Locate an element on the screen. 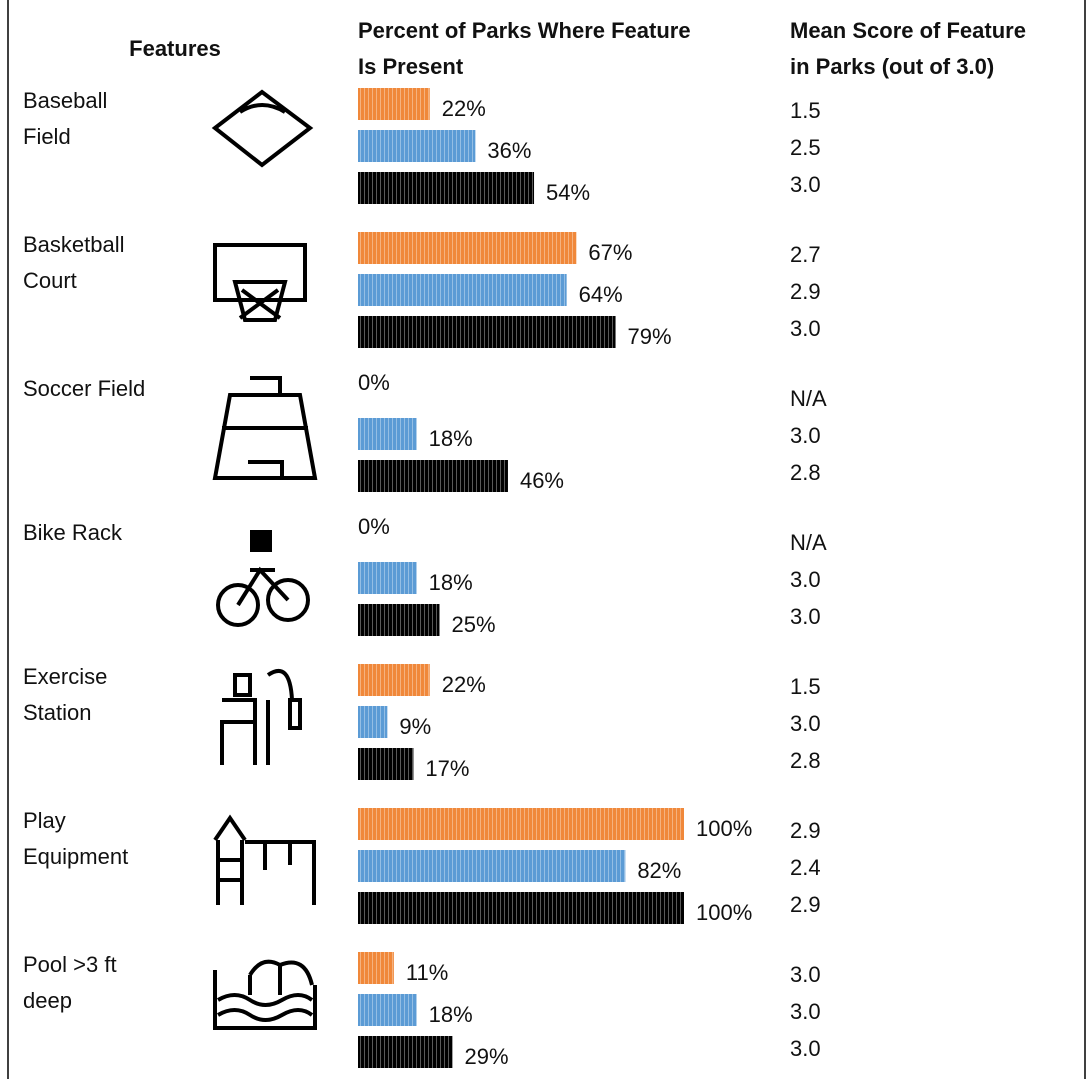 The height and width of the screenshot is (1079, 1088). icon-exercise is located at coordinates (261, 716).